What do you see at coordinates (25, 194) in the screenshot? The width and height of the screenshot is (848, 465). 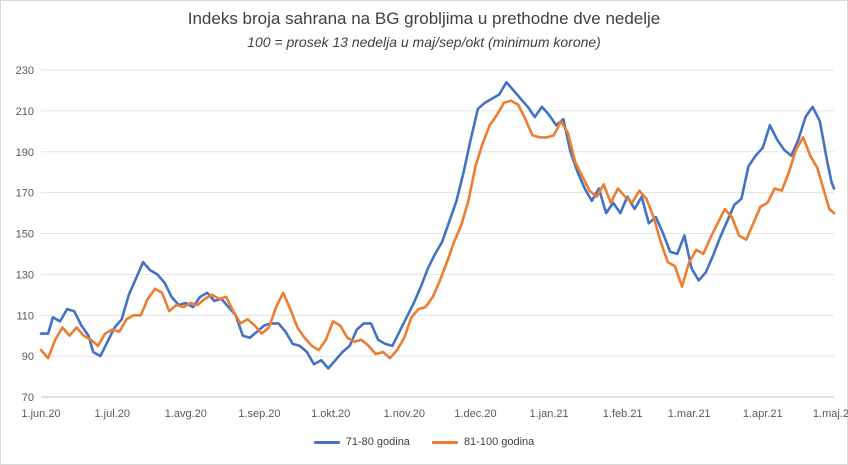 I see `y-tick-label: 170` at bounding box center [25, 194].